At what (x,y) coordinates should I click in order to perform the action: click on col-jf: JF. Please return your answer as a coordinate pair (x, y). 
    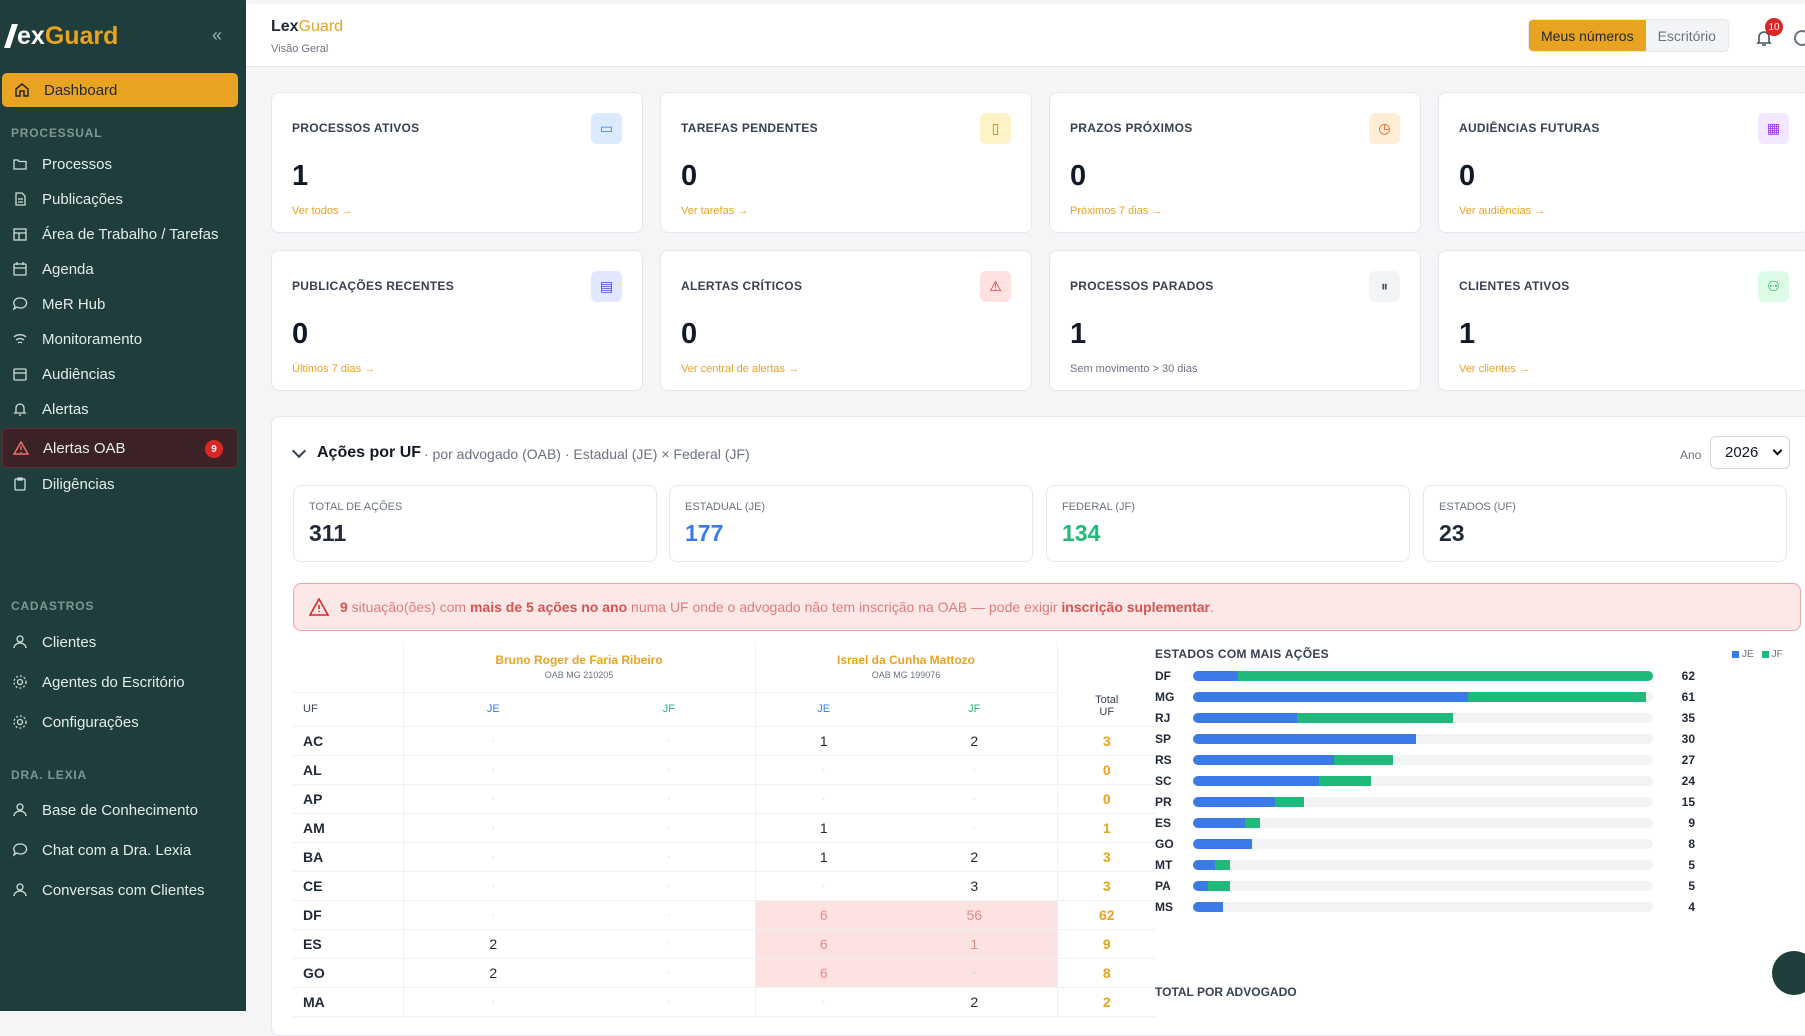
    Looking at the image, I should click on (974, 709).